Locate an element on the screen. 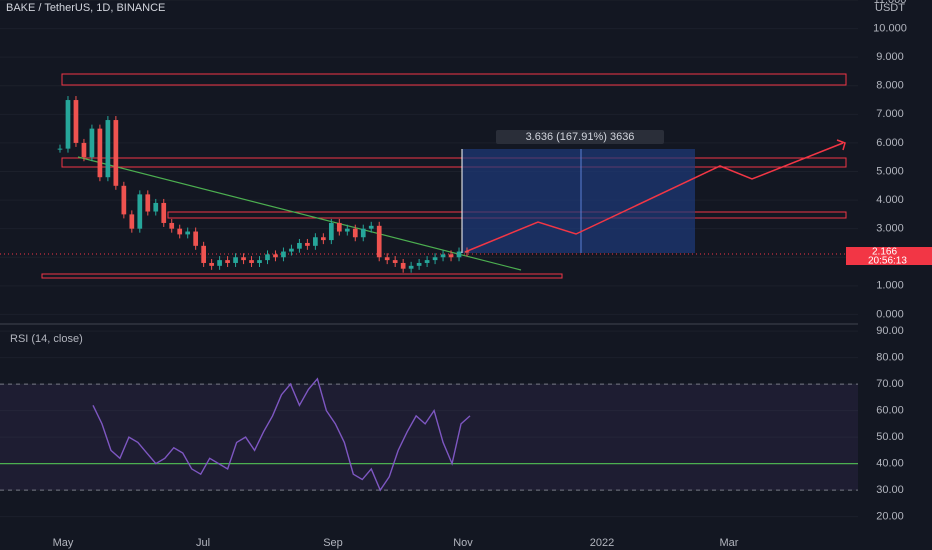 The width and height of the screenshot is (932, 550). countdown: 20:56:13 is located at coordinates (887, 261).